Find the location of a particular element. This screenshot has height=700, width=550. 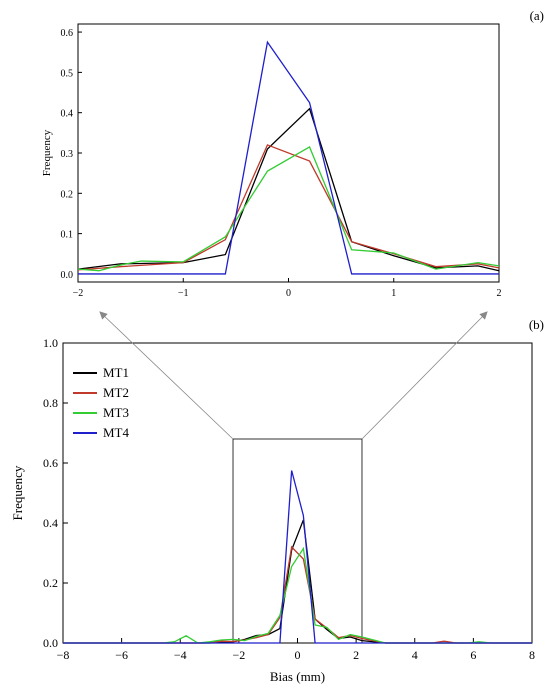

x-tick-label-b: 6 is located at coordinates (473, 655).